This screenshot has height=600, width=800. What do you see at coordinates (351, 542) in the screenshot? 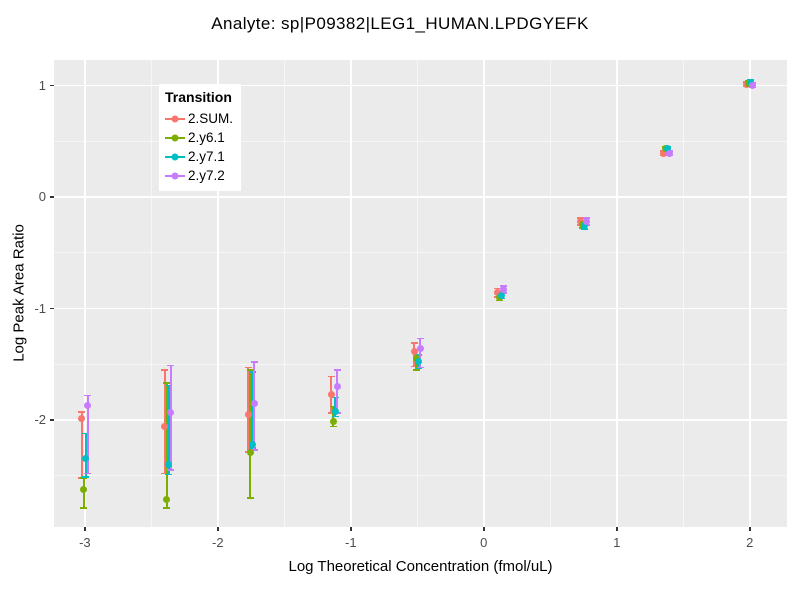
I see `x-tick-label: -1` at bounding box center [351, 542].